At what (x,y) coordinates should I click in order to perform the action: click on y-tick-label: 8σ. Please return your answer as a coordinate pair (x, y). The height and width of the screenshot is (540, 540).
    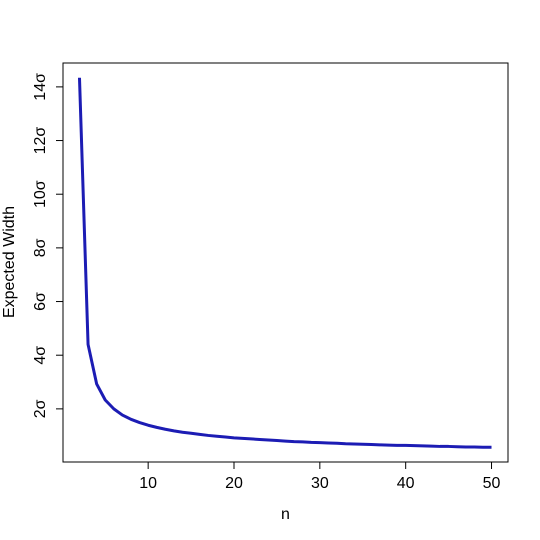
    Looking at the image, I should click on (40, 247).